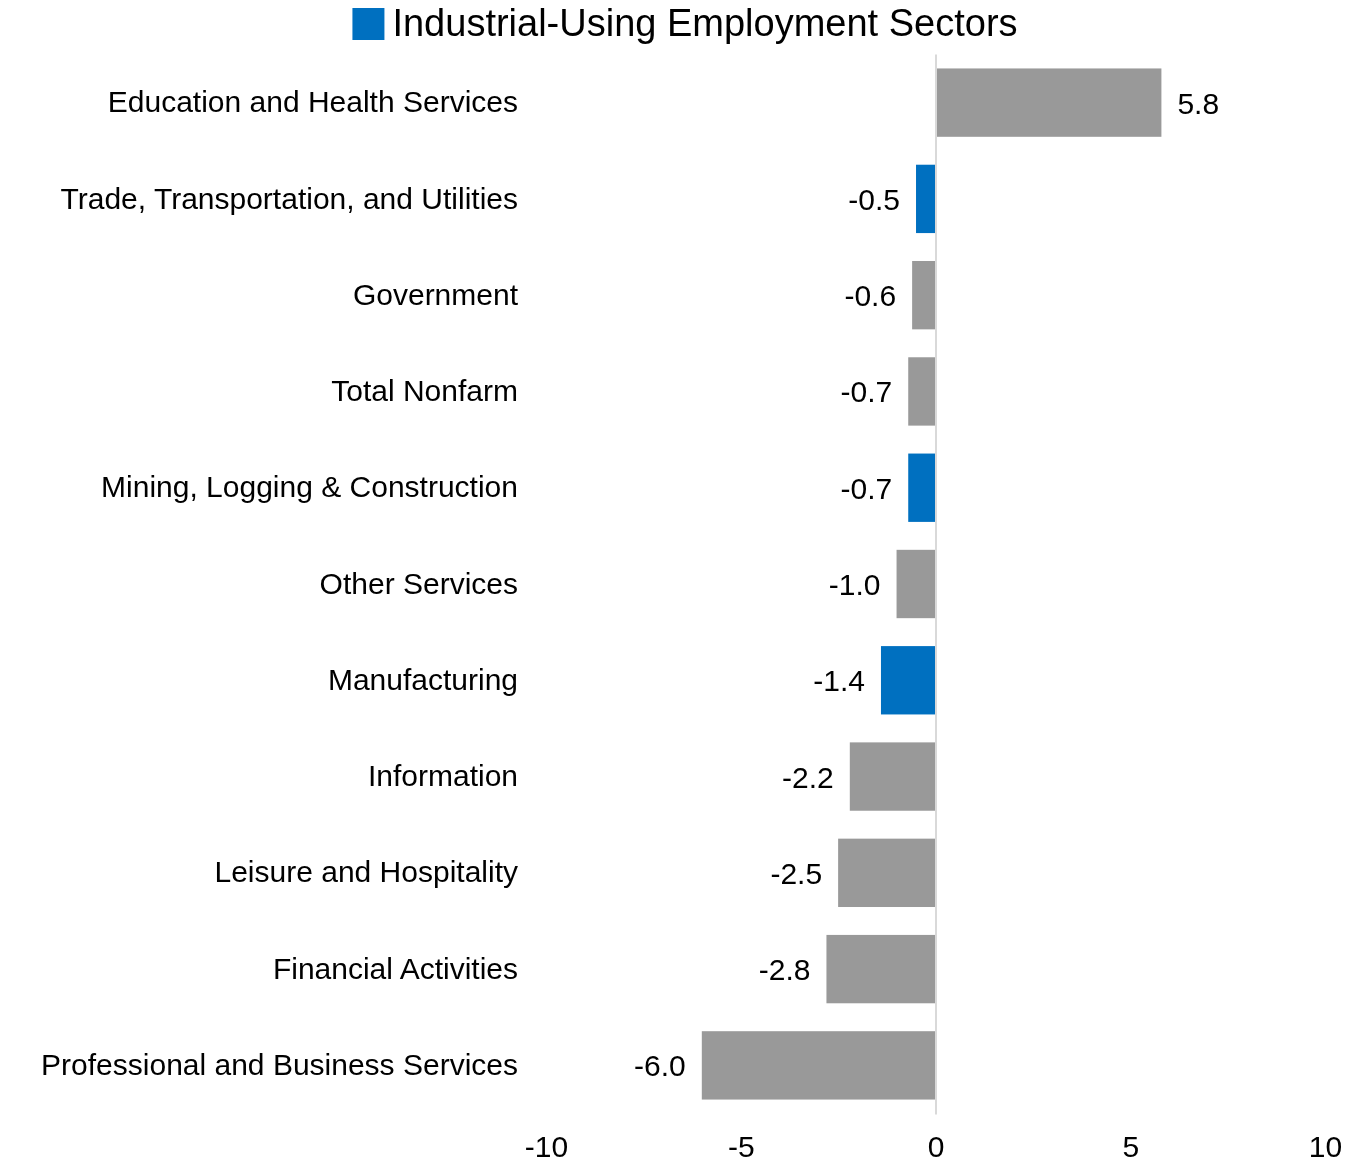 This screenshot has width=1346, height=1169. Describe the element at coordinates (395, 968) in the screenshot. I see `y-tick-label: Financial Activities` at that location.